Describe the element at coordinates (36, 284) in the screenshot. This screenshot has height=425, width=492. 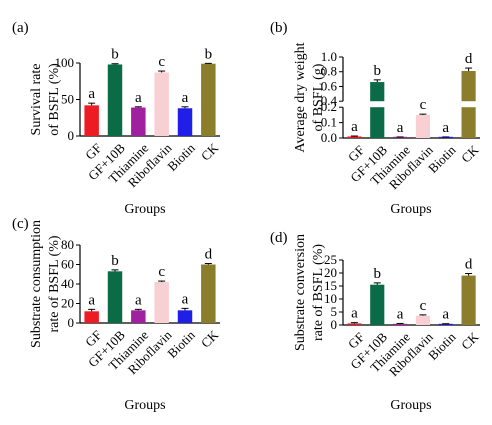
I see `y-axis-label-3-line1: Substrate consumption` at that location.